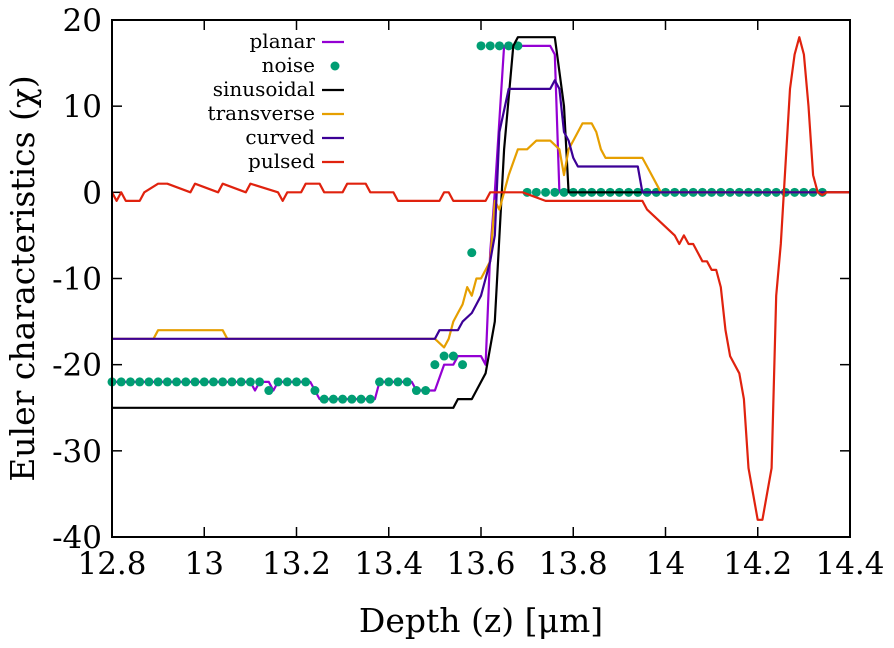 The width and height of the screenshot is (894, 648). I want to click on legend-label-transverse: transverse, so click(261, 113).